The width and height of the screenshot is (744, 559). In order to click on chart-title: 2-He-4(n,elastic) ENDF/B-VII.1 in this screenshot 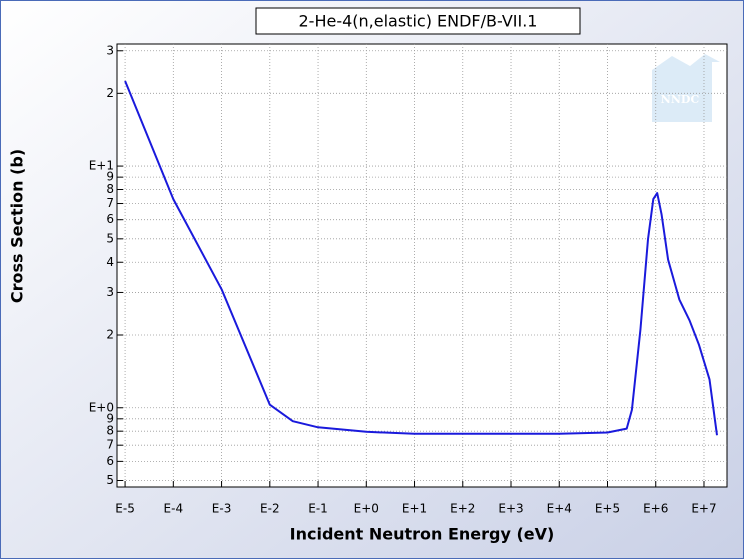, I will do `click(418, 21)`.